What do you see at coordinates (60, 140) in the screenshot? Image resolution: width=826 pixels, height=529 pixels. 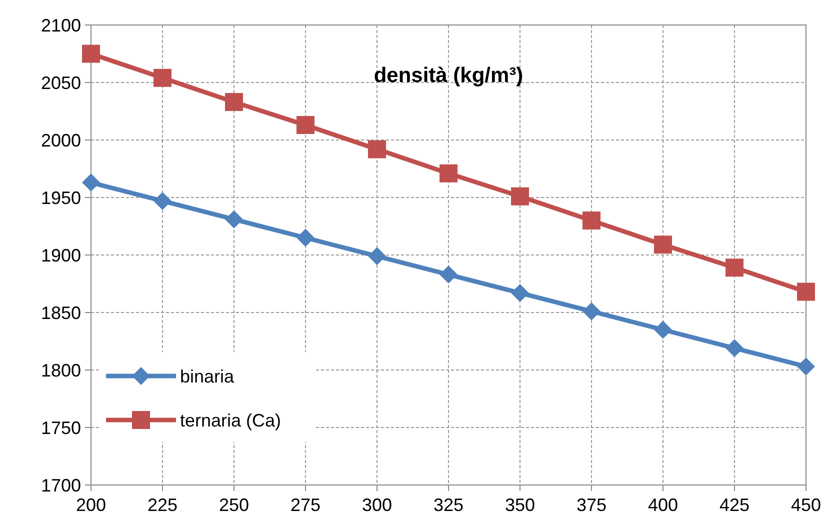 I see `y-tick-label: 2000` at bounding box center [60, 140].